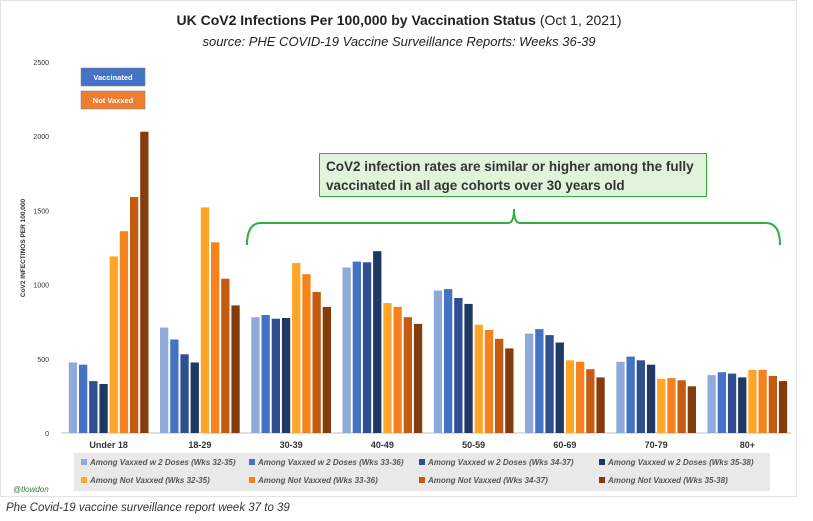  I want to click on y-tick-label: 0, so click(47, 434).